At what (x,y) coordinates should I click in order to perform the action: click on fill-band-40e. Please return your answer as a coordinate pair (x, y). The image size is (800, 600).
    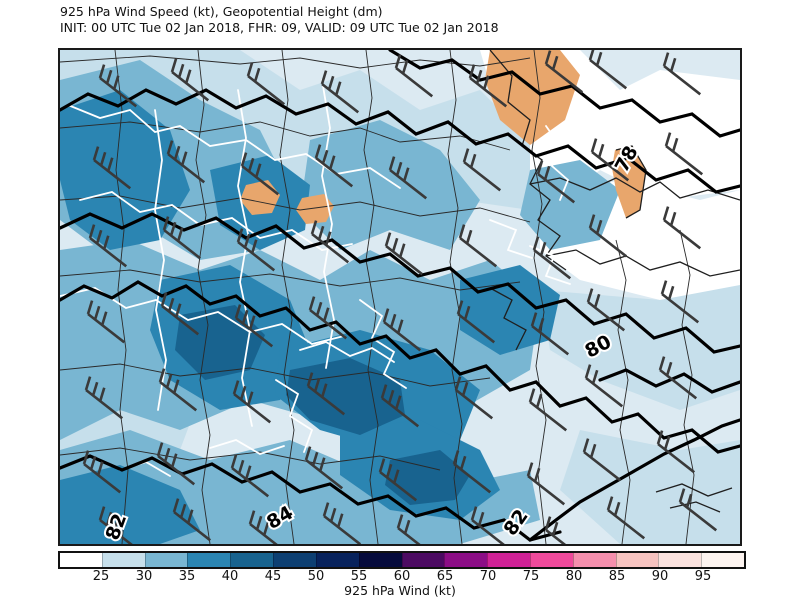
    Looking at the image, I should click on (510, 310).